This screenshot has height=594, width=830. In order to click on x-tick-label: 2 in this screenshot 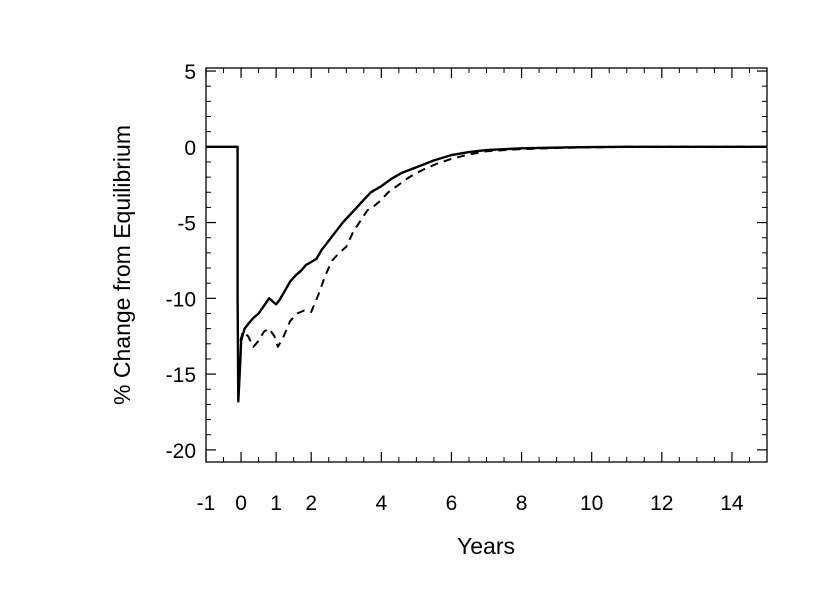, I will do `click(311, 503)`.